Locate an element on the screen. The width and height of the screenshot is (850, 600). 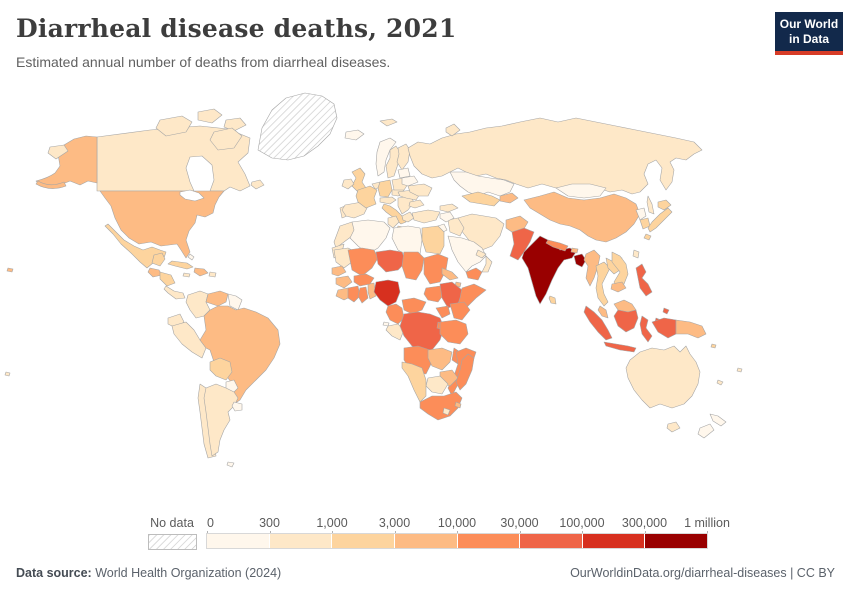
country-indonesia-sumatra is located at coordinates (598, 323).